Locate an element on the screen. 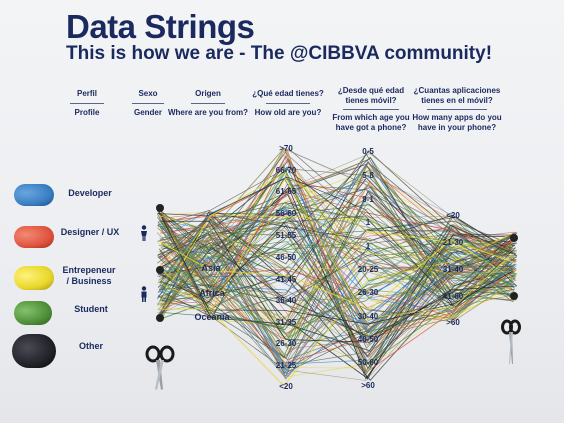 The height and width of the screenshot is (423, 564). phone-age-tick: 26-30 is located at coordinates (368, 292).